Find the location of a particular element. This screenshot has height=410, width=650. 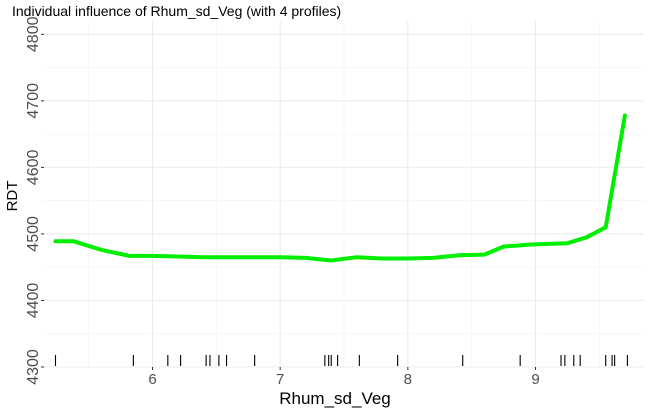

x-axis-ticks: 6 7 8 9 is located at coordinates (344, 377).